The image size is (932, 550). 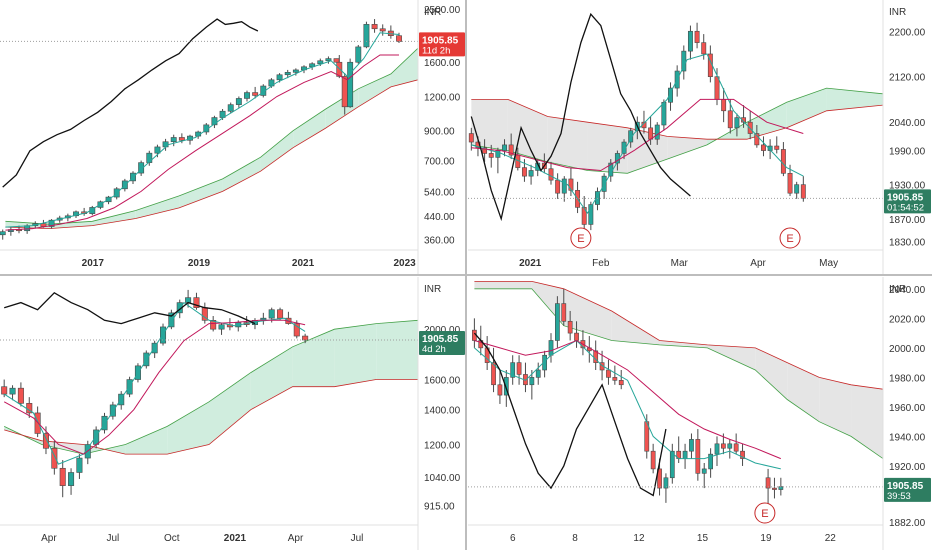 What do you see at coordinates (673, 538) in the screenshot?
I see `x-axis: 6 8 12 15 19 22` at bounding box center [673, 538].